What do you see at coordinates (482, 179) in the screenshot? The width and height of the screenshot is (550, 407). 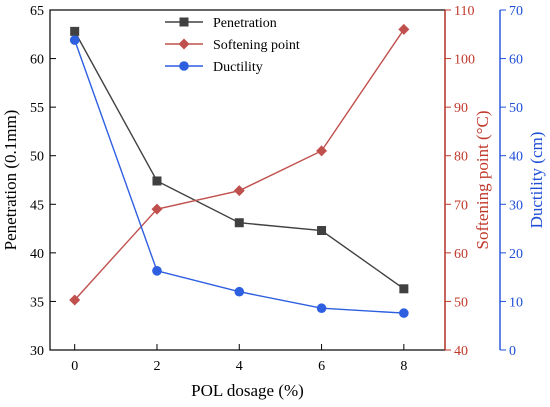 I see `right1-axis-title: Softening point (°C)` at bounding box center [482, 179].